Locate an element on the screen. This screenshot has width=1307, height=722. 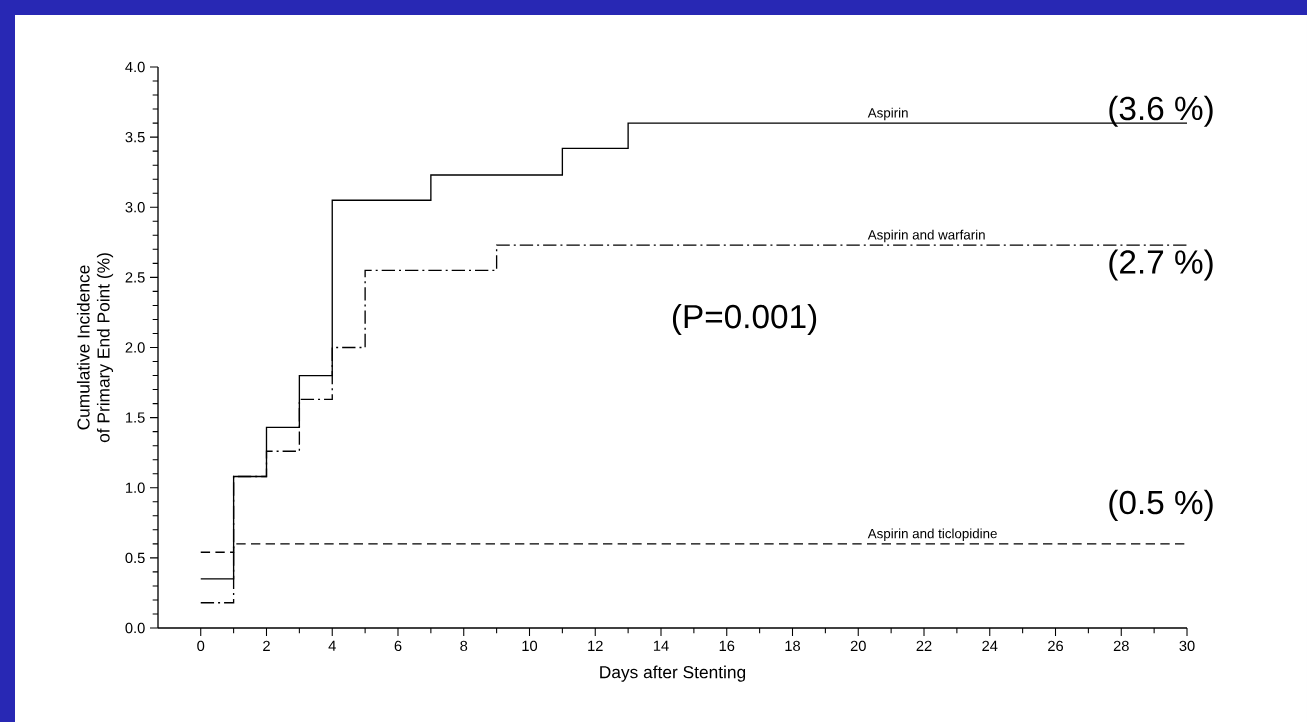
x-tick-label: 2 is located at coordinates (266, 645).